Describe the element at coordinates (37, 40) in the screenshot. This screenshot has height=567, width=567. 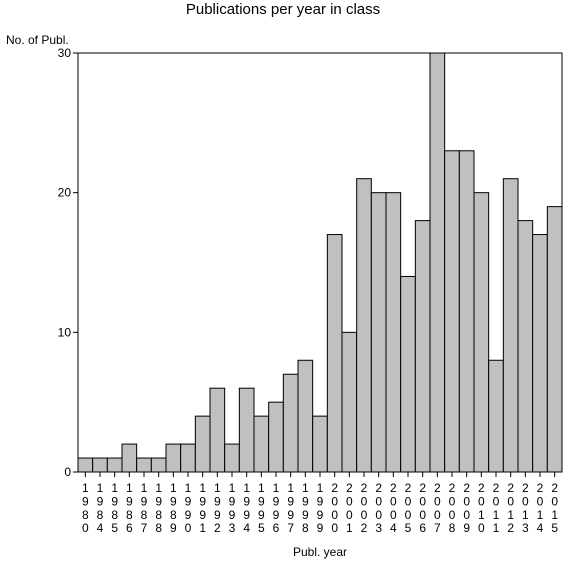
I see `y-axis-label: No. of Publ.` at that location.